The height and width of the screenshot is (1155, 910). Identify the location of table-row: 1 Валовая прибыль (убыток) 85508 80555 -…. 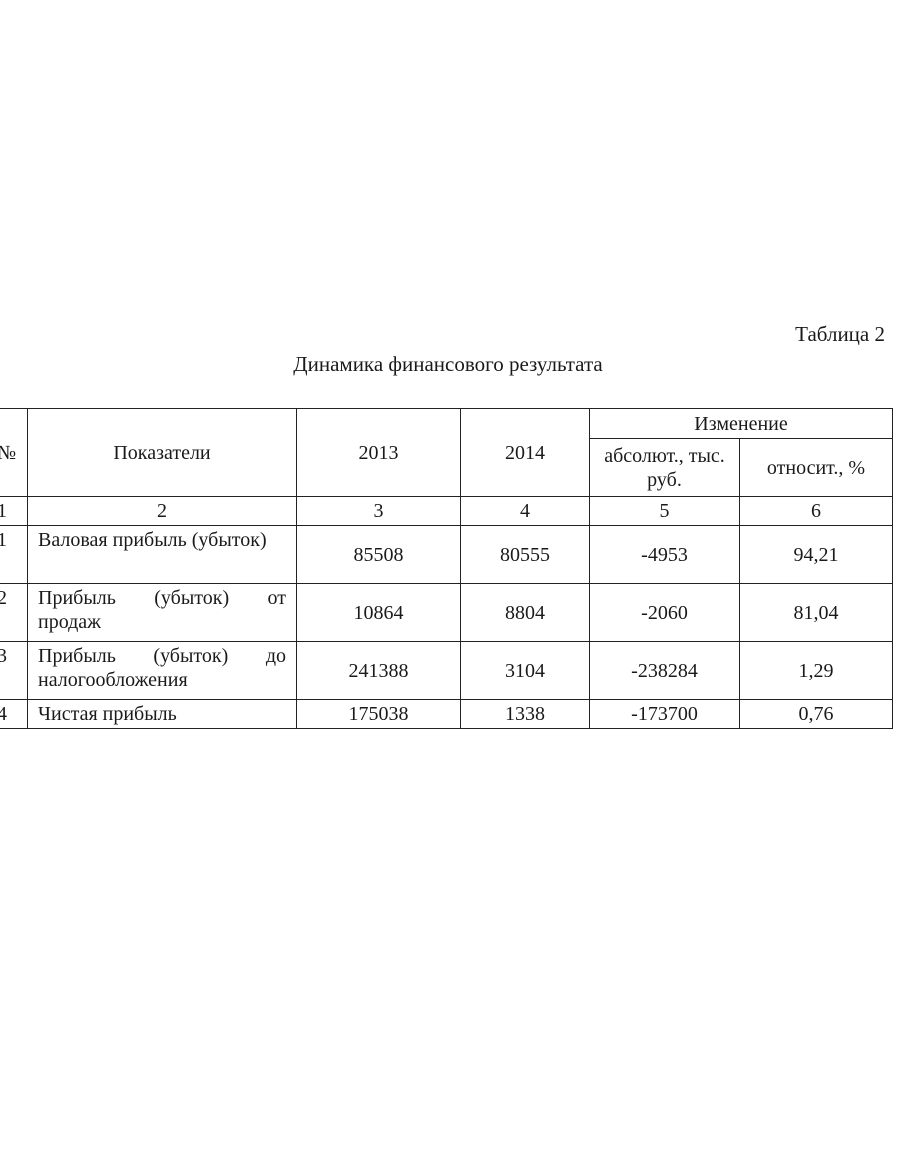
(446, 554).